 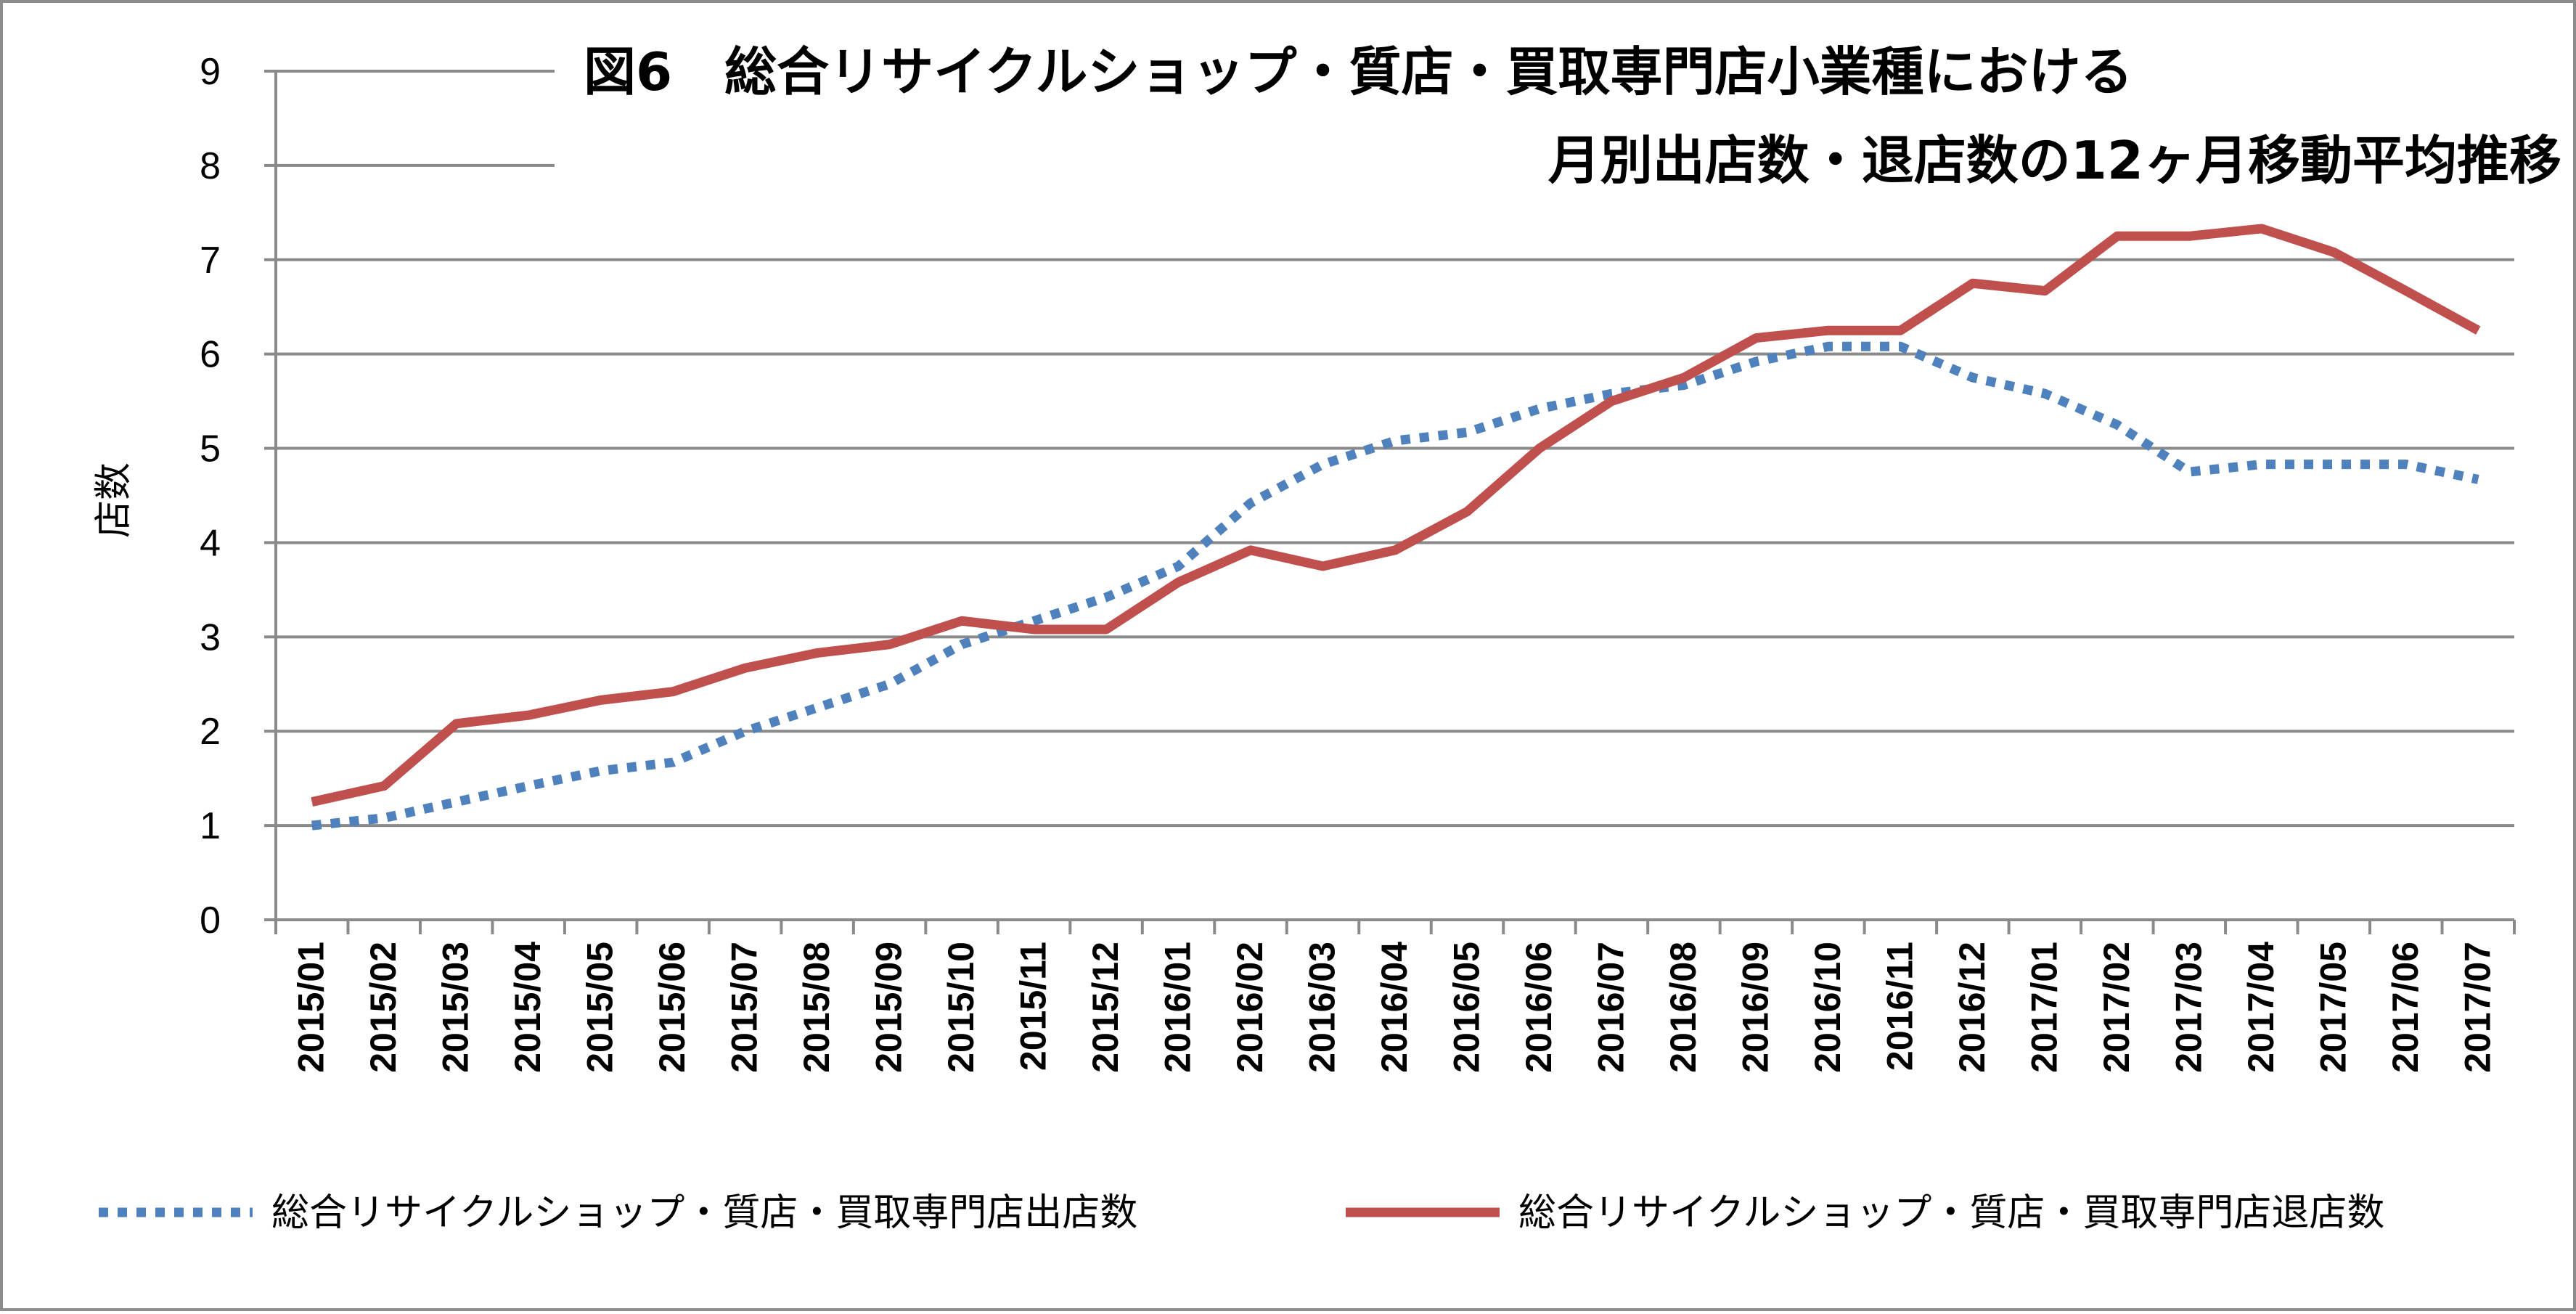 I want to click on x-tick-label: 2016/11, so click(x=1900, y=1006).